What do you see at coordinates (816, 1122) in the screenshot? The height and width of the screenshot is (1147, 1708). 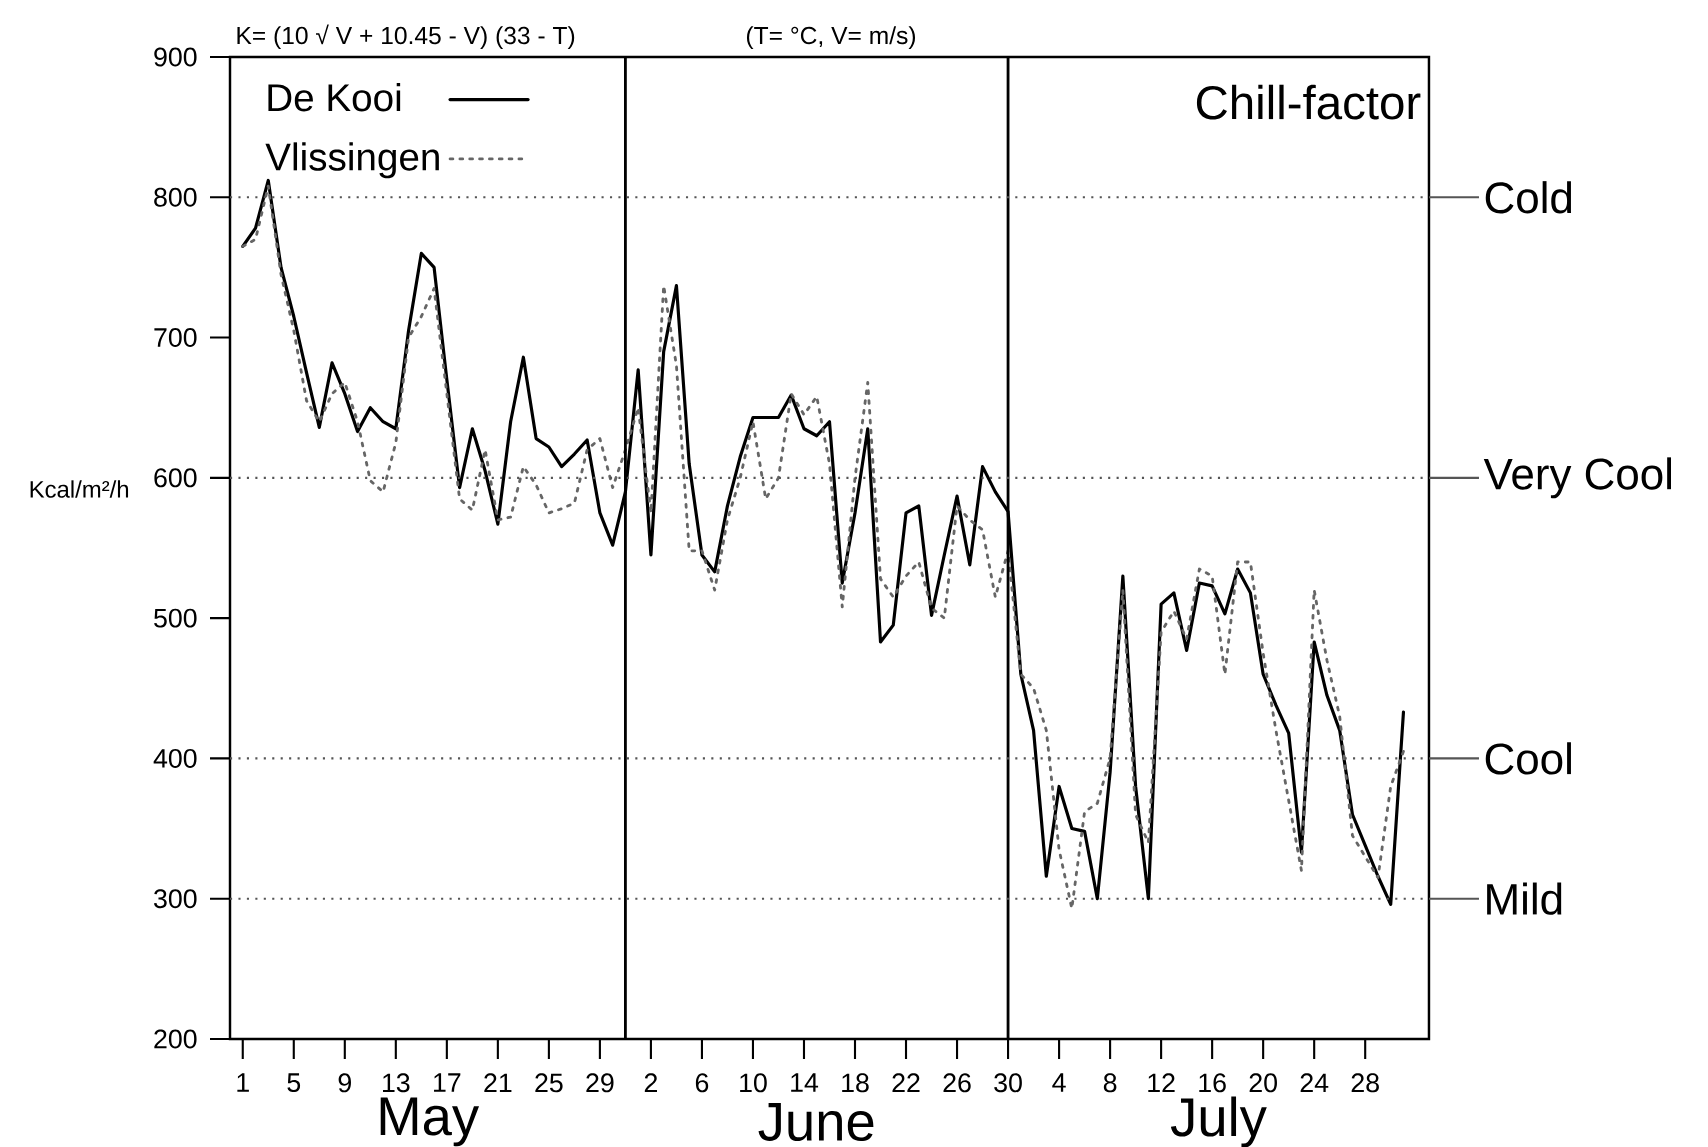 I see `text: June` at bounding box center [816, 1122].